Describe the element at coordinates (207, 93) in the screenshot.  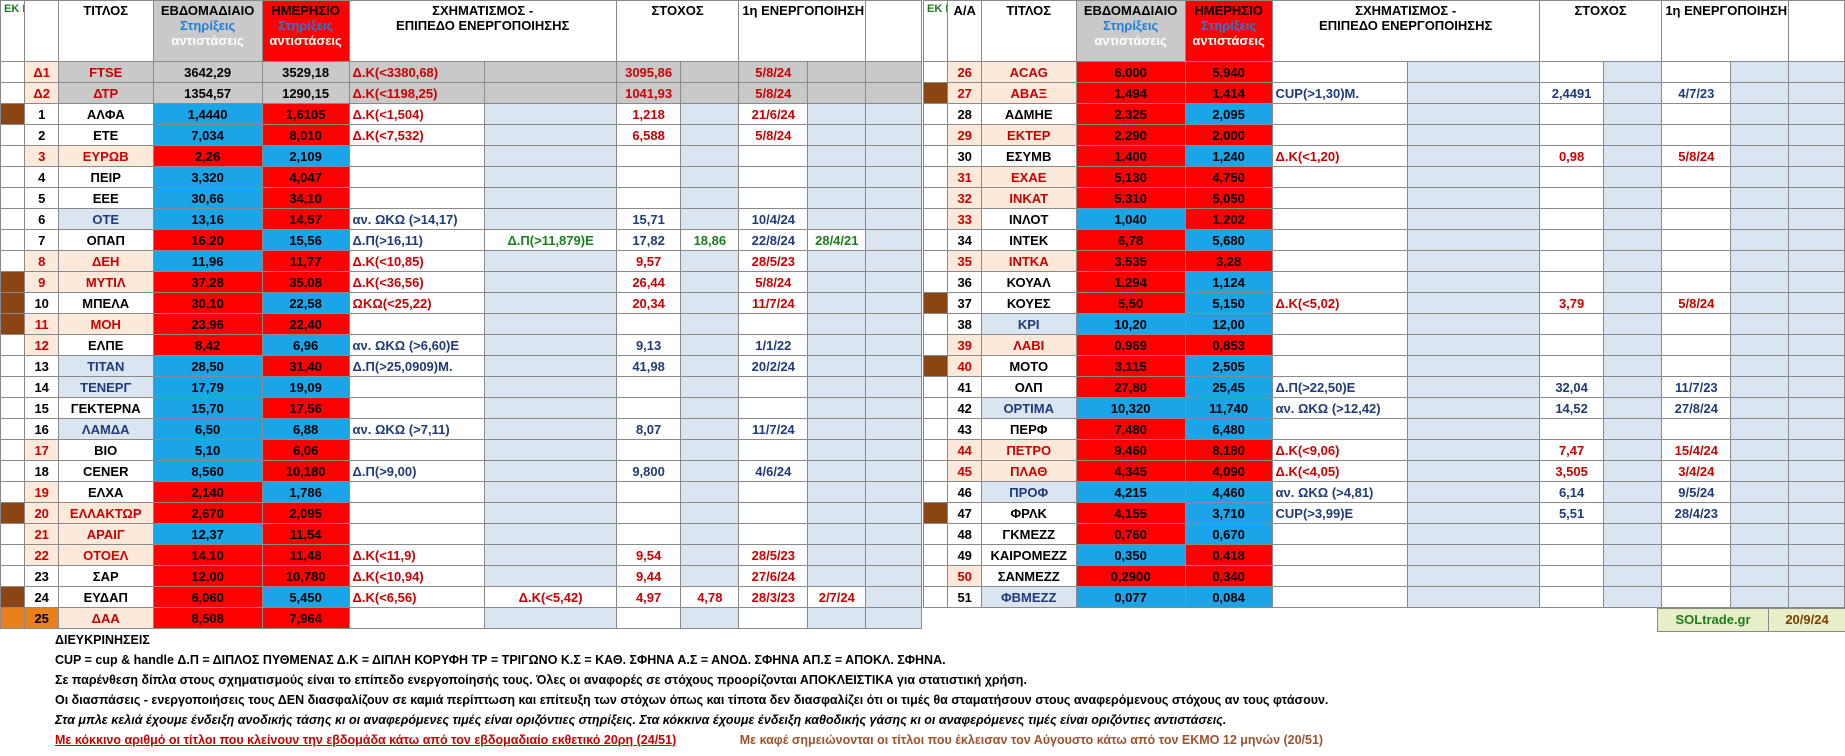
I see `weekly-value: 1354,57` at that location.